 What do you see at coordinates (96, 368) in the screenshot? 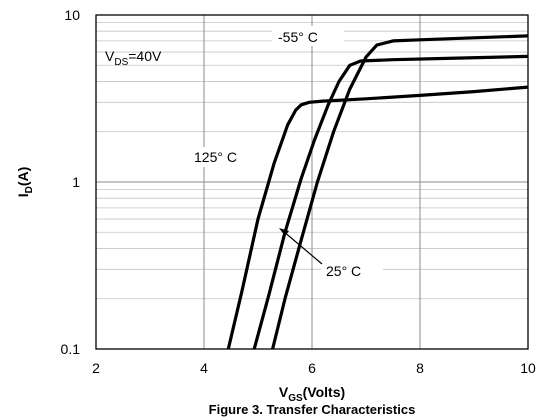
I see `x-tick-label: 2` at bounding box center [96, 368].